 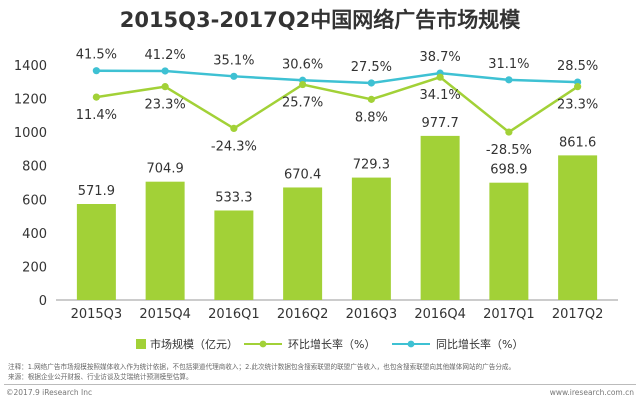 What do you see at coordinates (164, 55) in the screenshot?
I see `yoy-label: 41.2%` at bounding box center [164, 55].